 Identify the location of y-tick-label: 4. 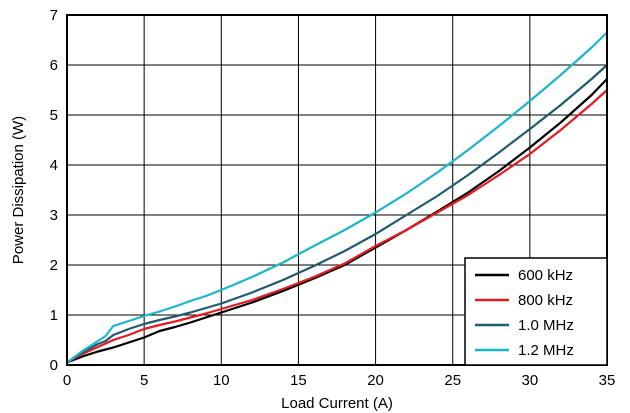
(54, 165).